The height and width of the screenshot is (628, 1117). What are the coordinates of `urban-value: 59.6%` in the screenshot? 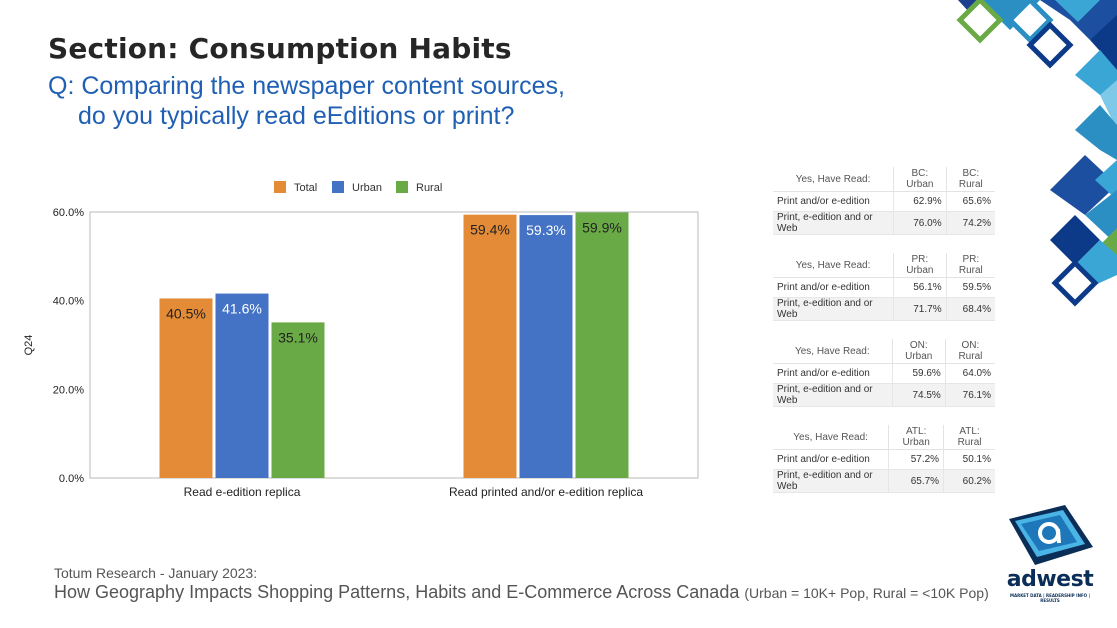 It's located at (918, 373).